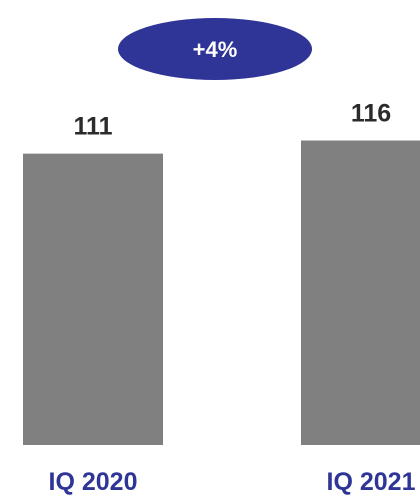 This screenshot has width=420, height=503. Describe the element at coordinates (93, 127) in the screenshot. I see `bar-value-label: 111` at that location.